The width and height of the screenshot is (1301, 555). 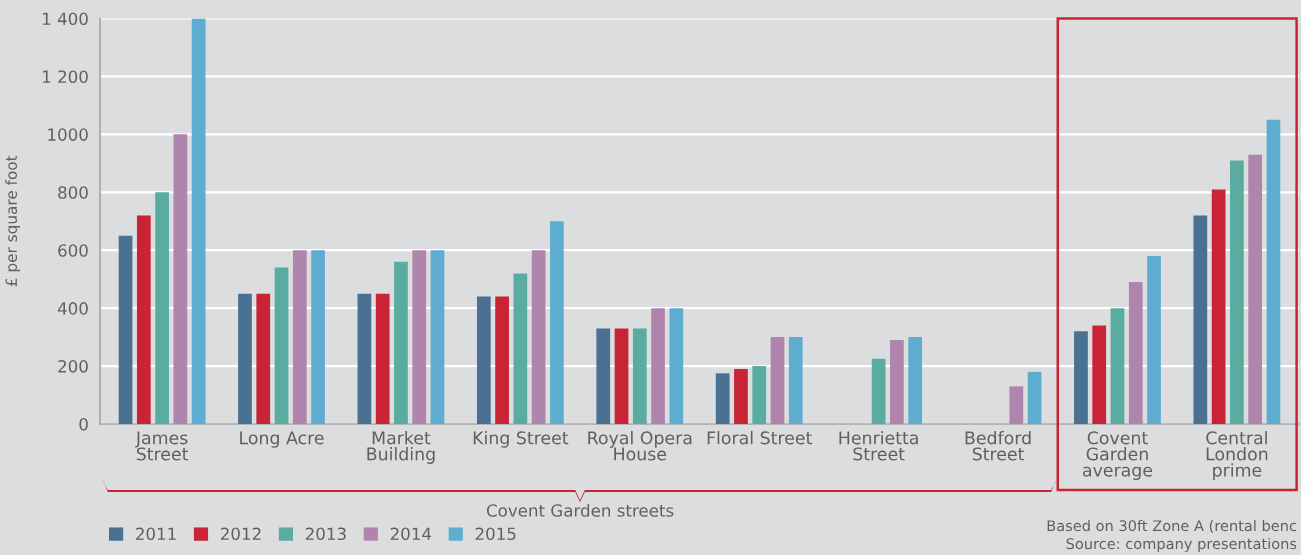 I want to click on y-axis-title: £ per square foot, so click(x=12, y=221).